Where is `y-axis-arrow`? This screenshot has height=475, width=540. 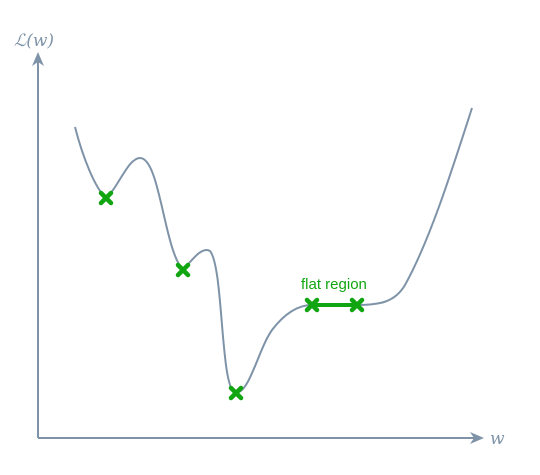
y-axis-arrow is located at coordinates (38, 59).